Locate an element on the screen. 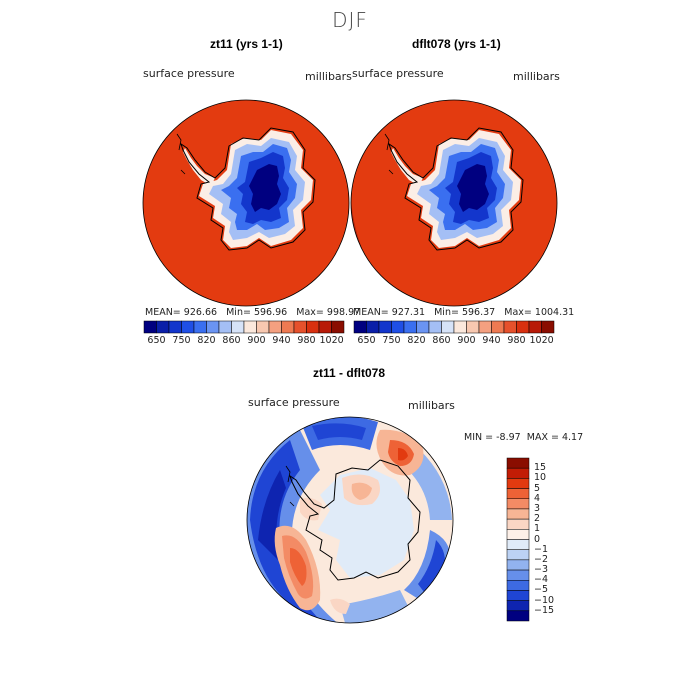 This screenshot has width=700, height=700. colorbar-diff is located at coordinates (518, 539).